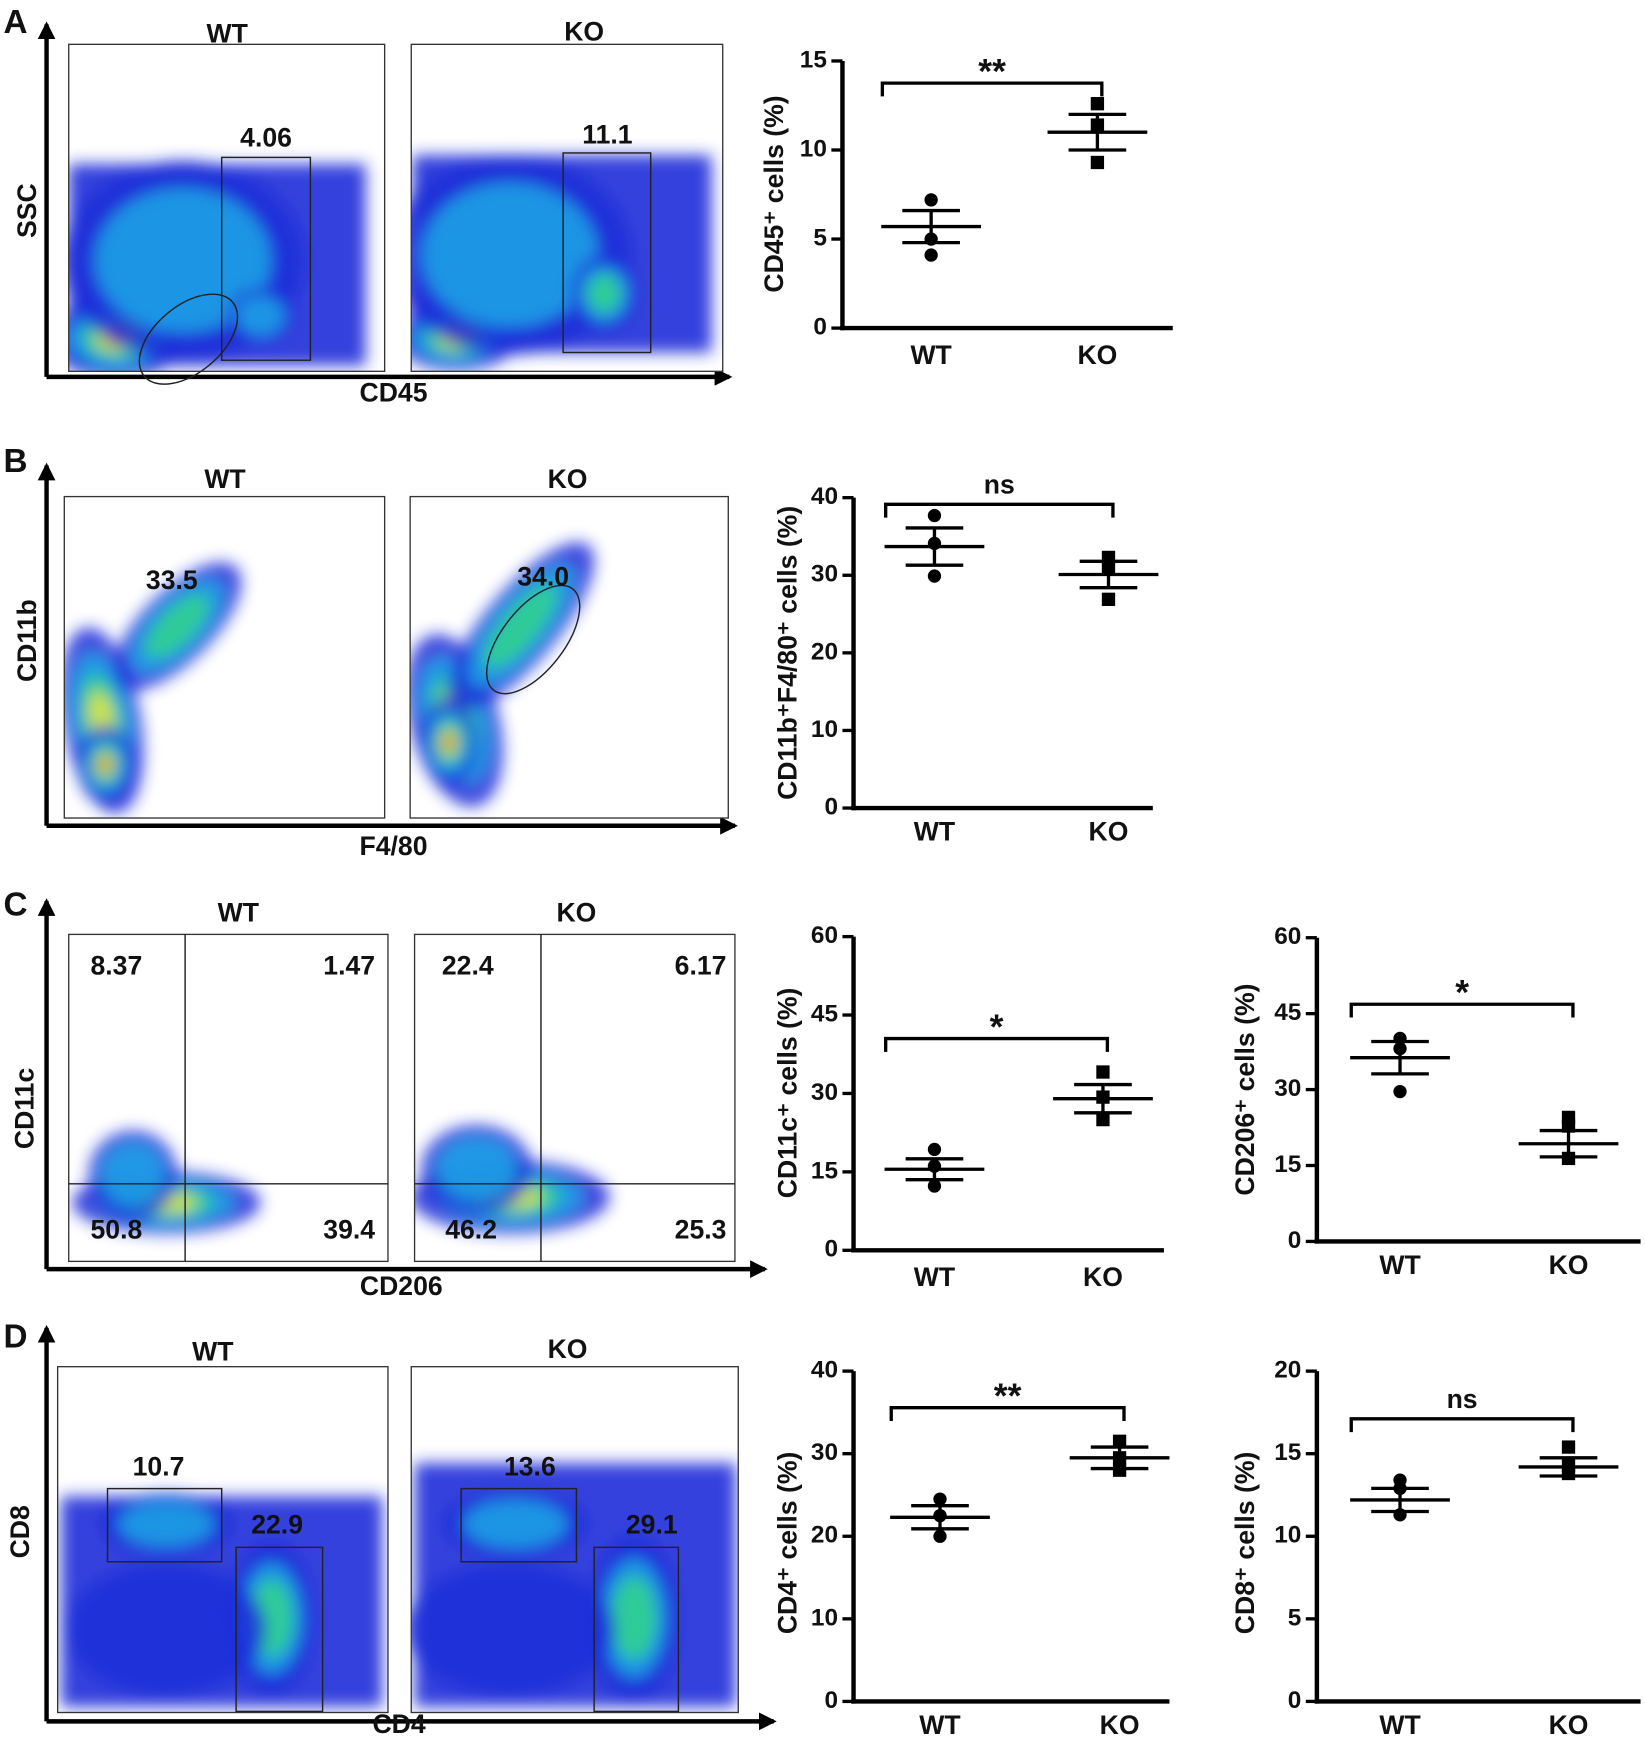  What do you see at coordinates (774, 193) in the screenshot?
I see `y-axis-label: CD45⁺ cells (%)` at bounding box center [774, 193].